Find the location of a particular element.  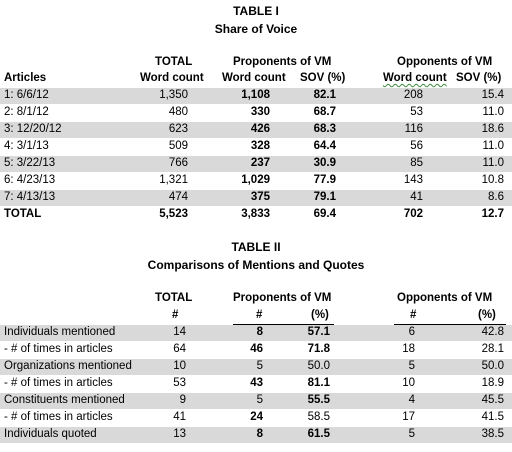

proponents-wordcount: 237 is located at coordinates (260, 163).